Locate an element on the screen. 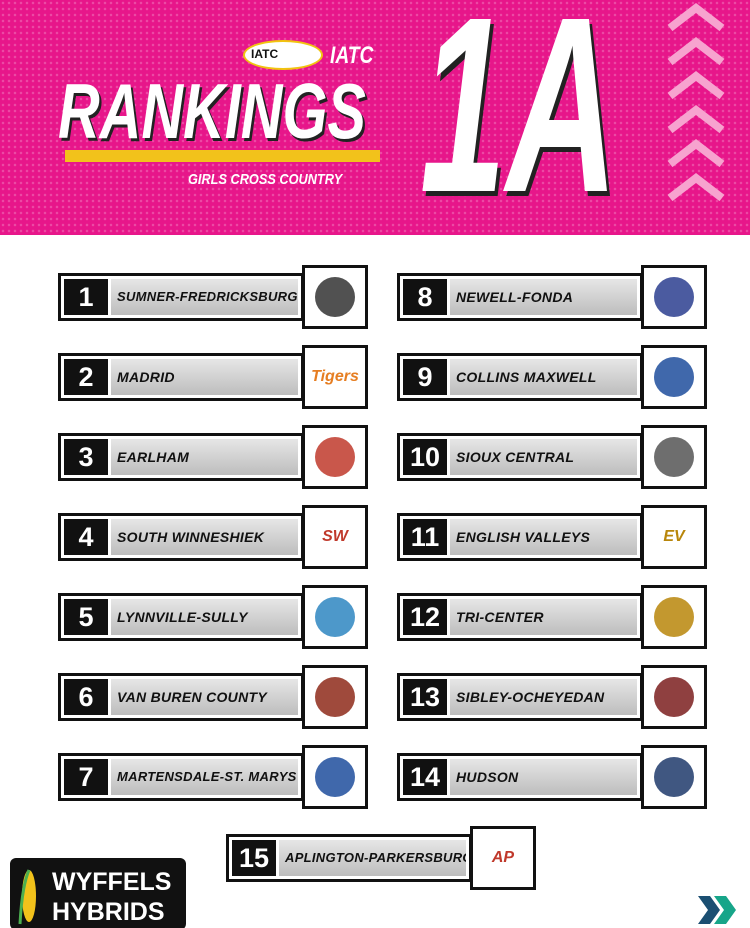 This screenshot has width=750, height=928. ranking-row: 3 EARLHAM is located at coordinates (213, 457).